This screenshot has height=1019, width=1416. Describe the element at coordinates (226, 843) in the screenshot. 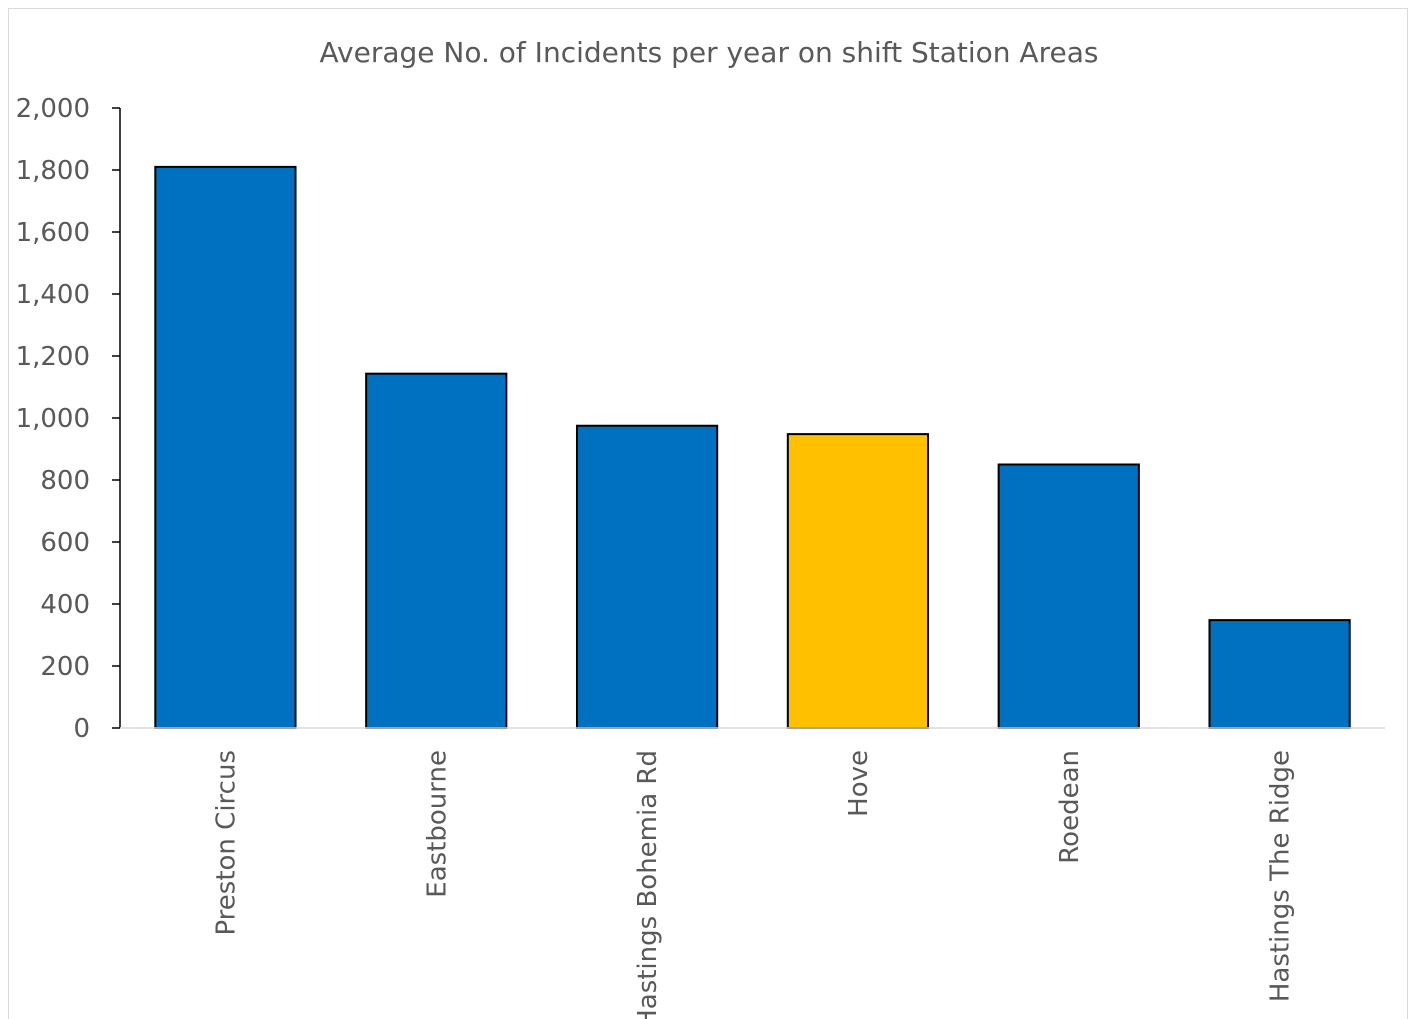

I see `x-category-label: Preston Circus` at that location.